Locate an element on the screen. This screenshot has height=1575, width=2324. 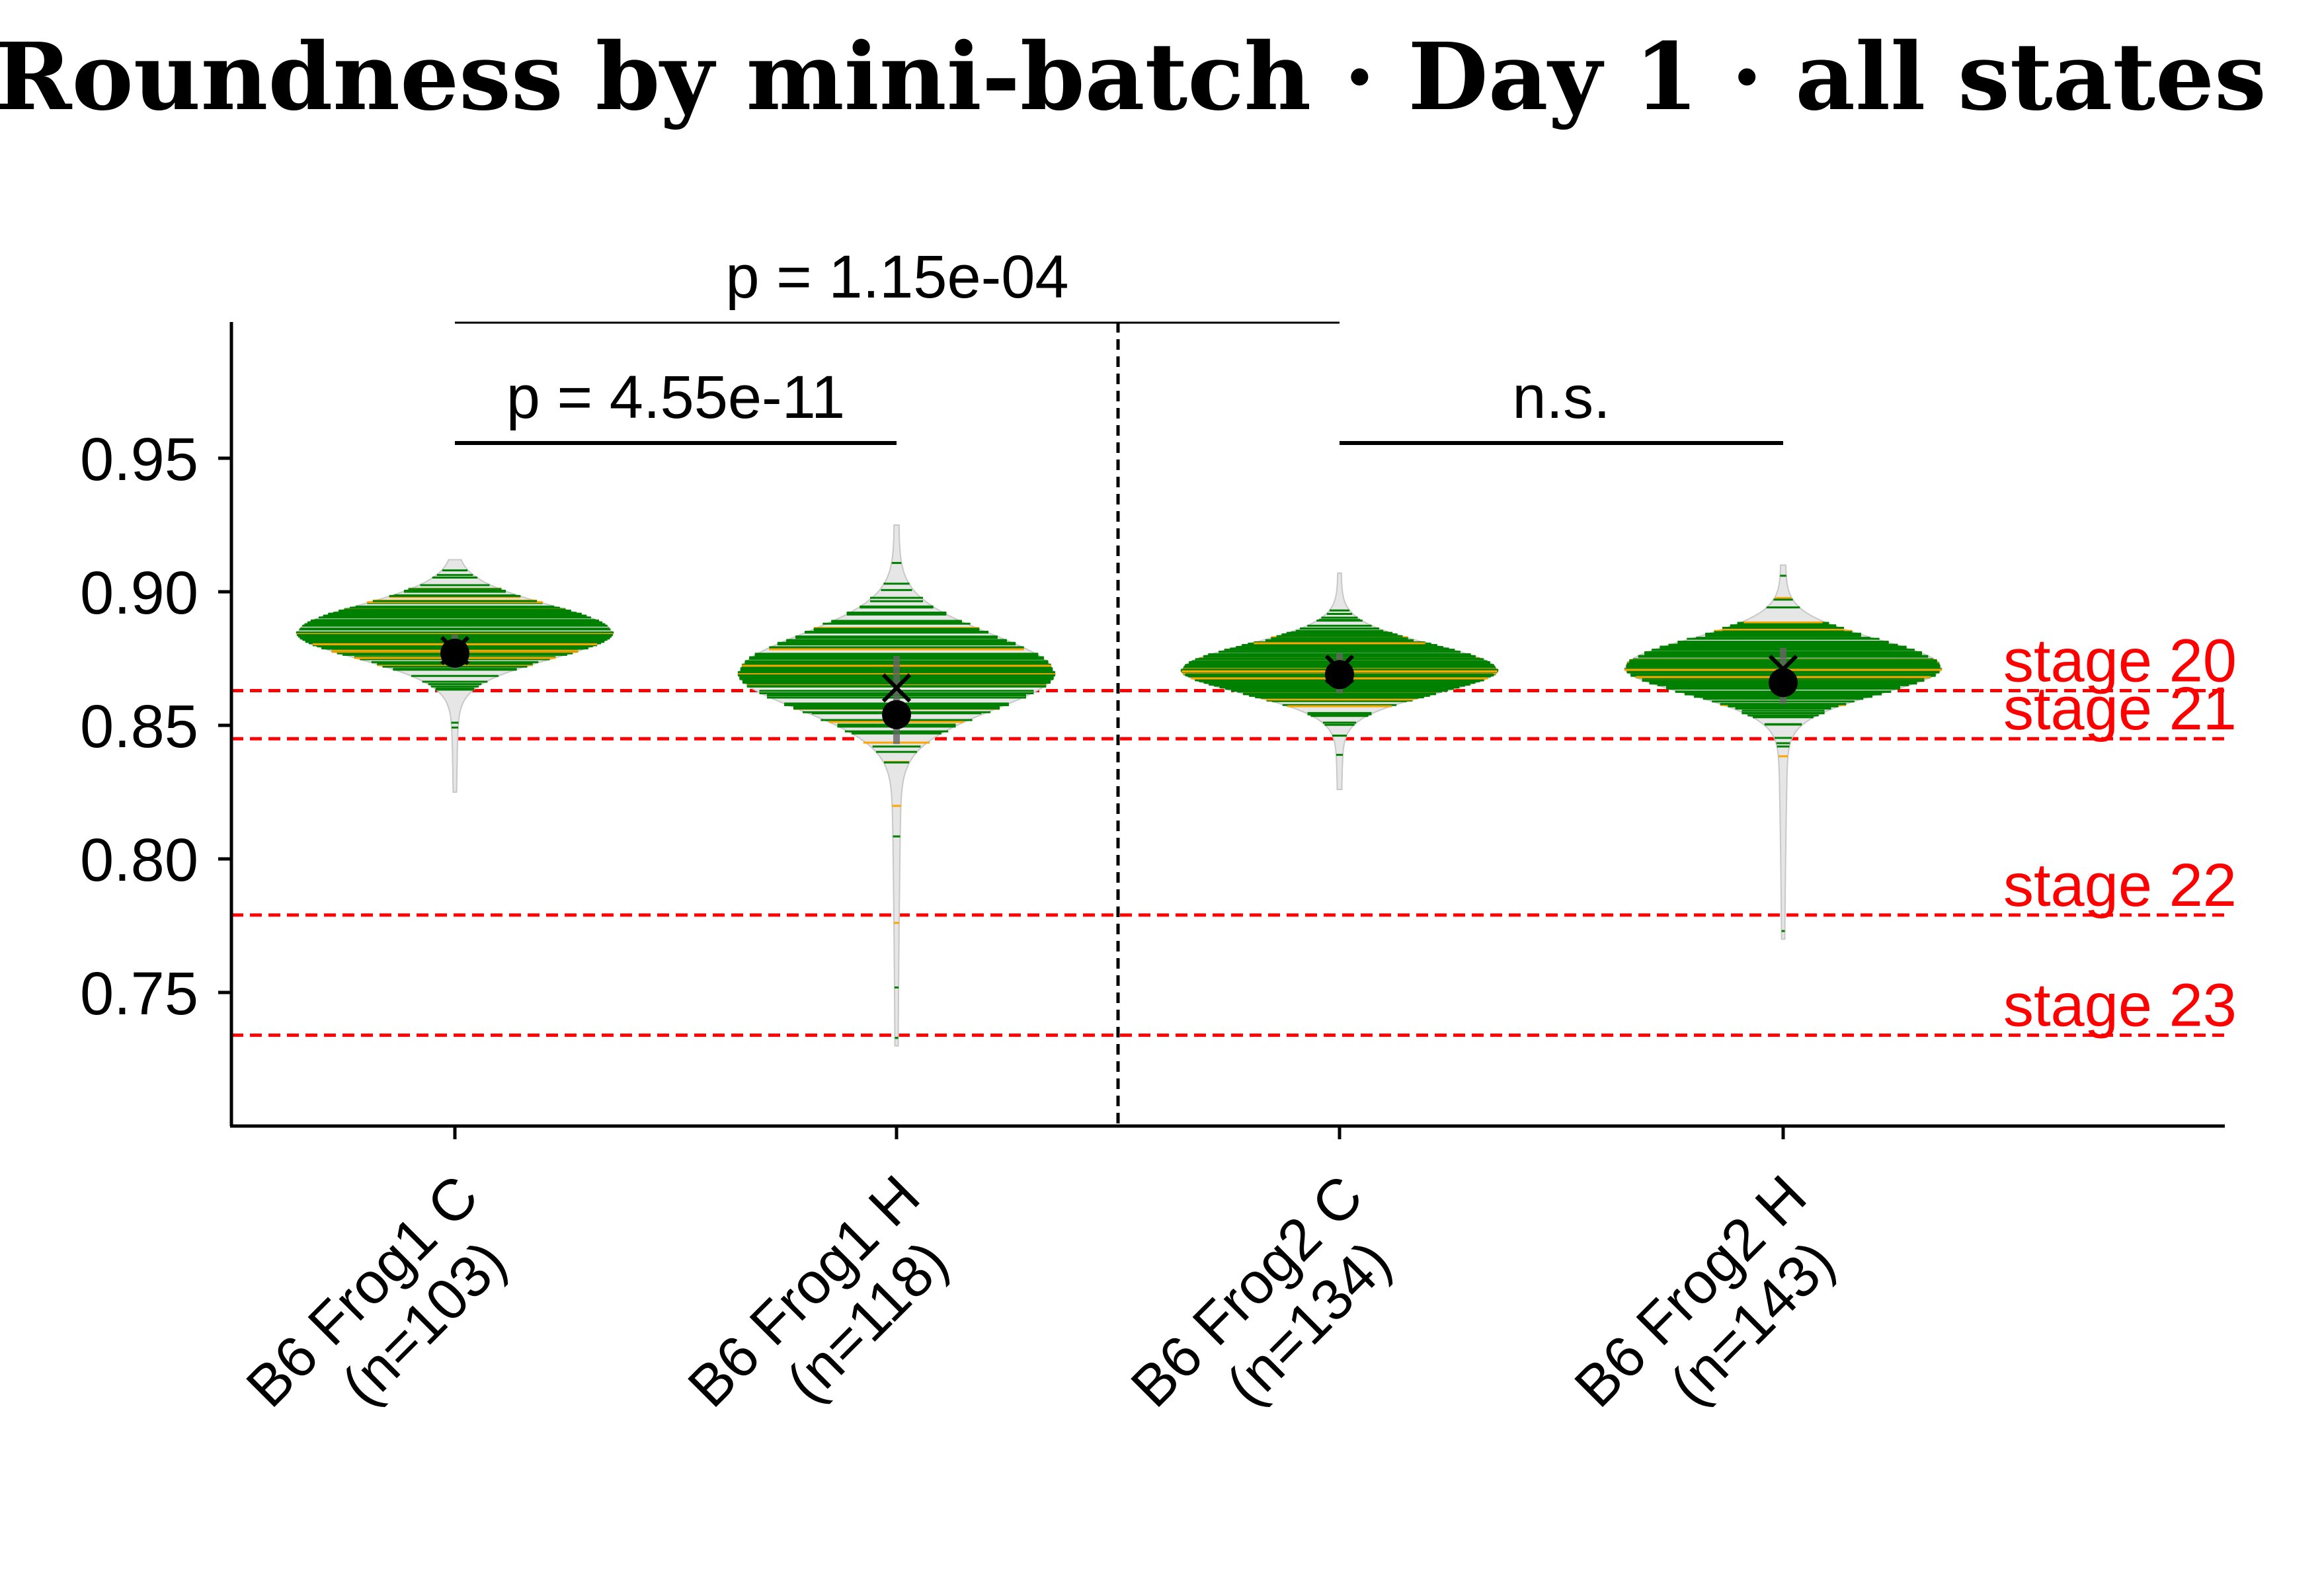
reference-line-label: stage 22 is located at coordinates (2120, 886).